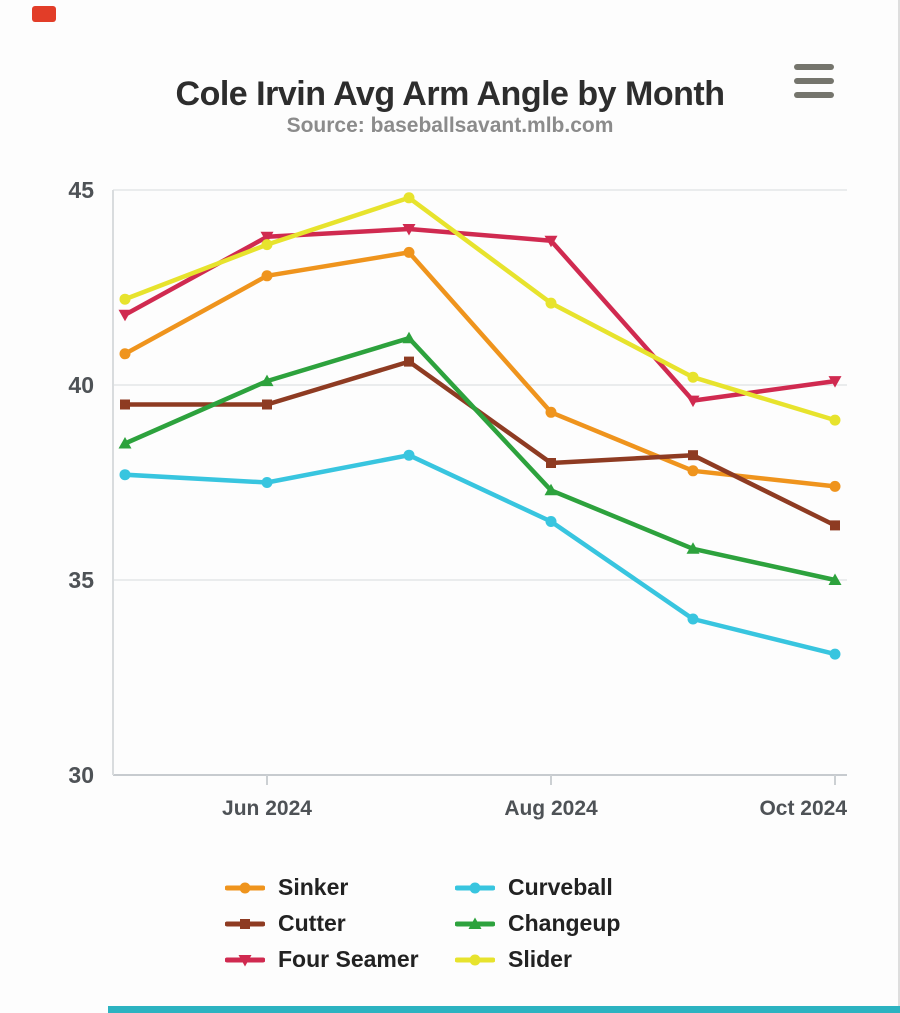 This screenshot has width=900, height=1013. What do you see at coordinates (899, 506) in the screenshot?
I see `right-edge-divider` at bounding box center [899, 506].